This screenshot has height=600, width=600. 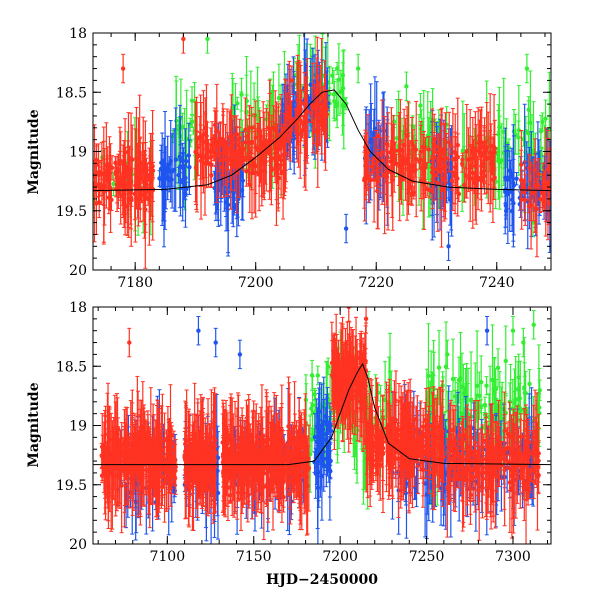 What do you see at coordinates (346, 228) in the screenshot?
I see `outlier-point-blue` at bounding box center [346, 228].